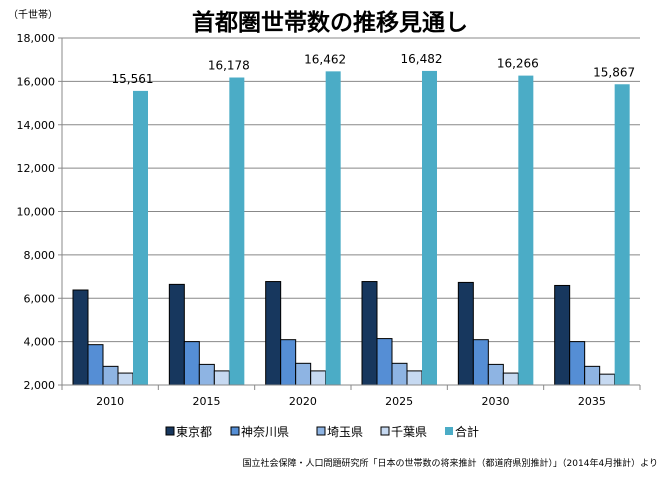 The width and height of the screenshot is (668, 478). Describe the element at coordinates (133, 79) in the screenshot. I see `total-data-label: 15,561` at that location.